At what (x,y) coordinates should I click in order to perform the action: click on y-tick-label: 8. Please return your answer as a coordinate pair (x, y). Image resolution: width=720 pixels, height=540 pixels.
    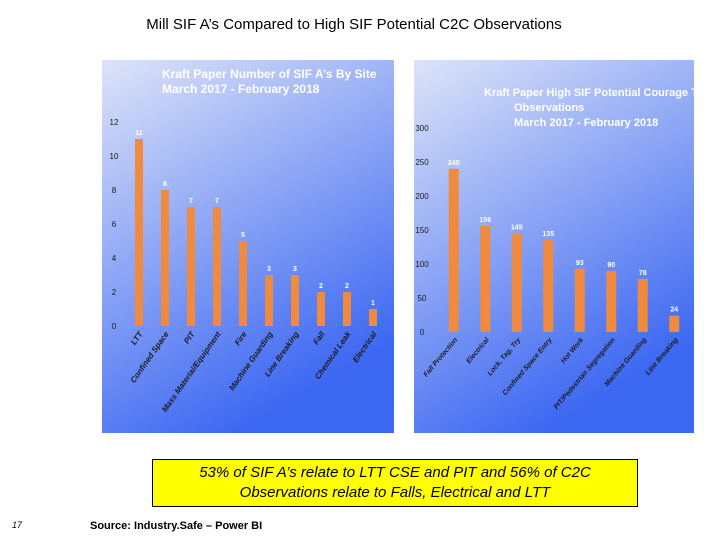
    Looking at the image, I should click on (114, 190).